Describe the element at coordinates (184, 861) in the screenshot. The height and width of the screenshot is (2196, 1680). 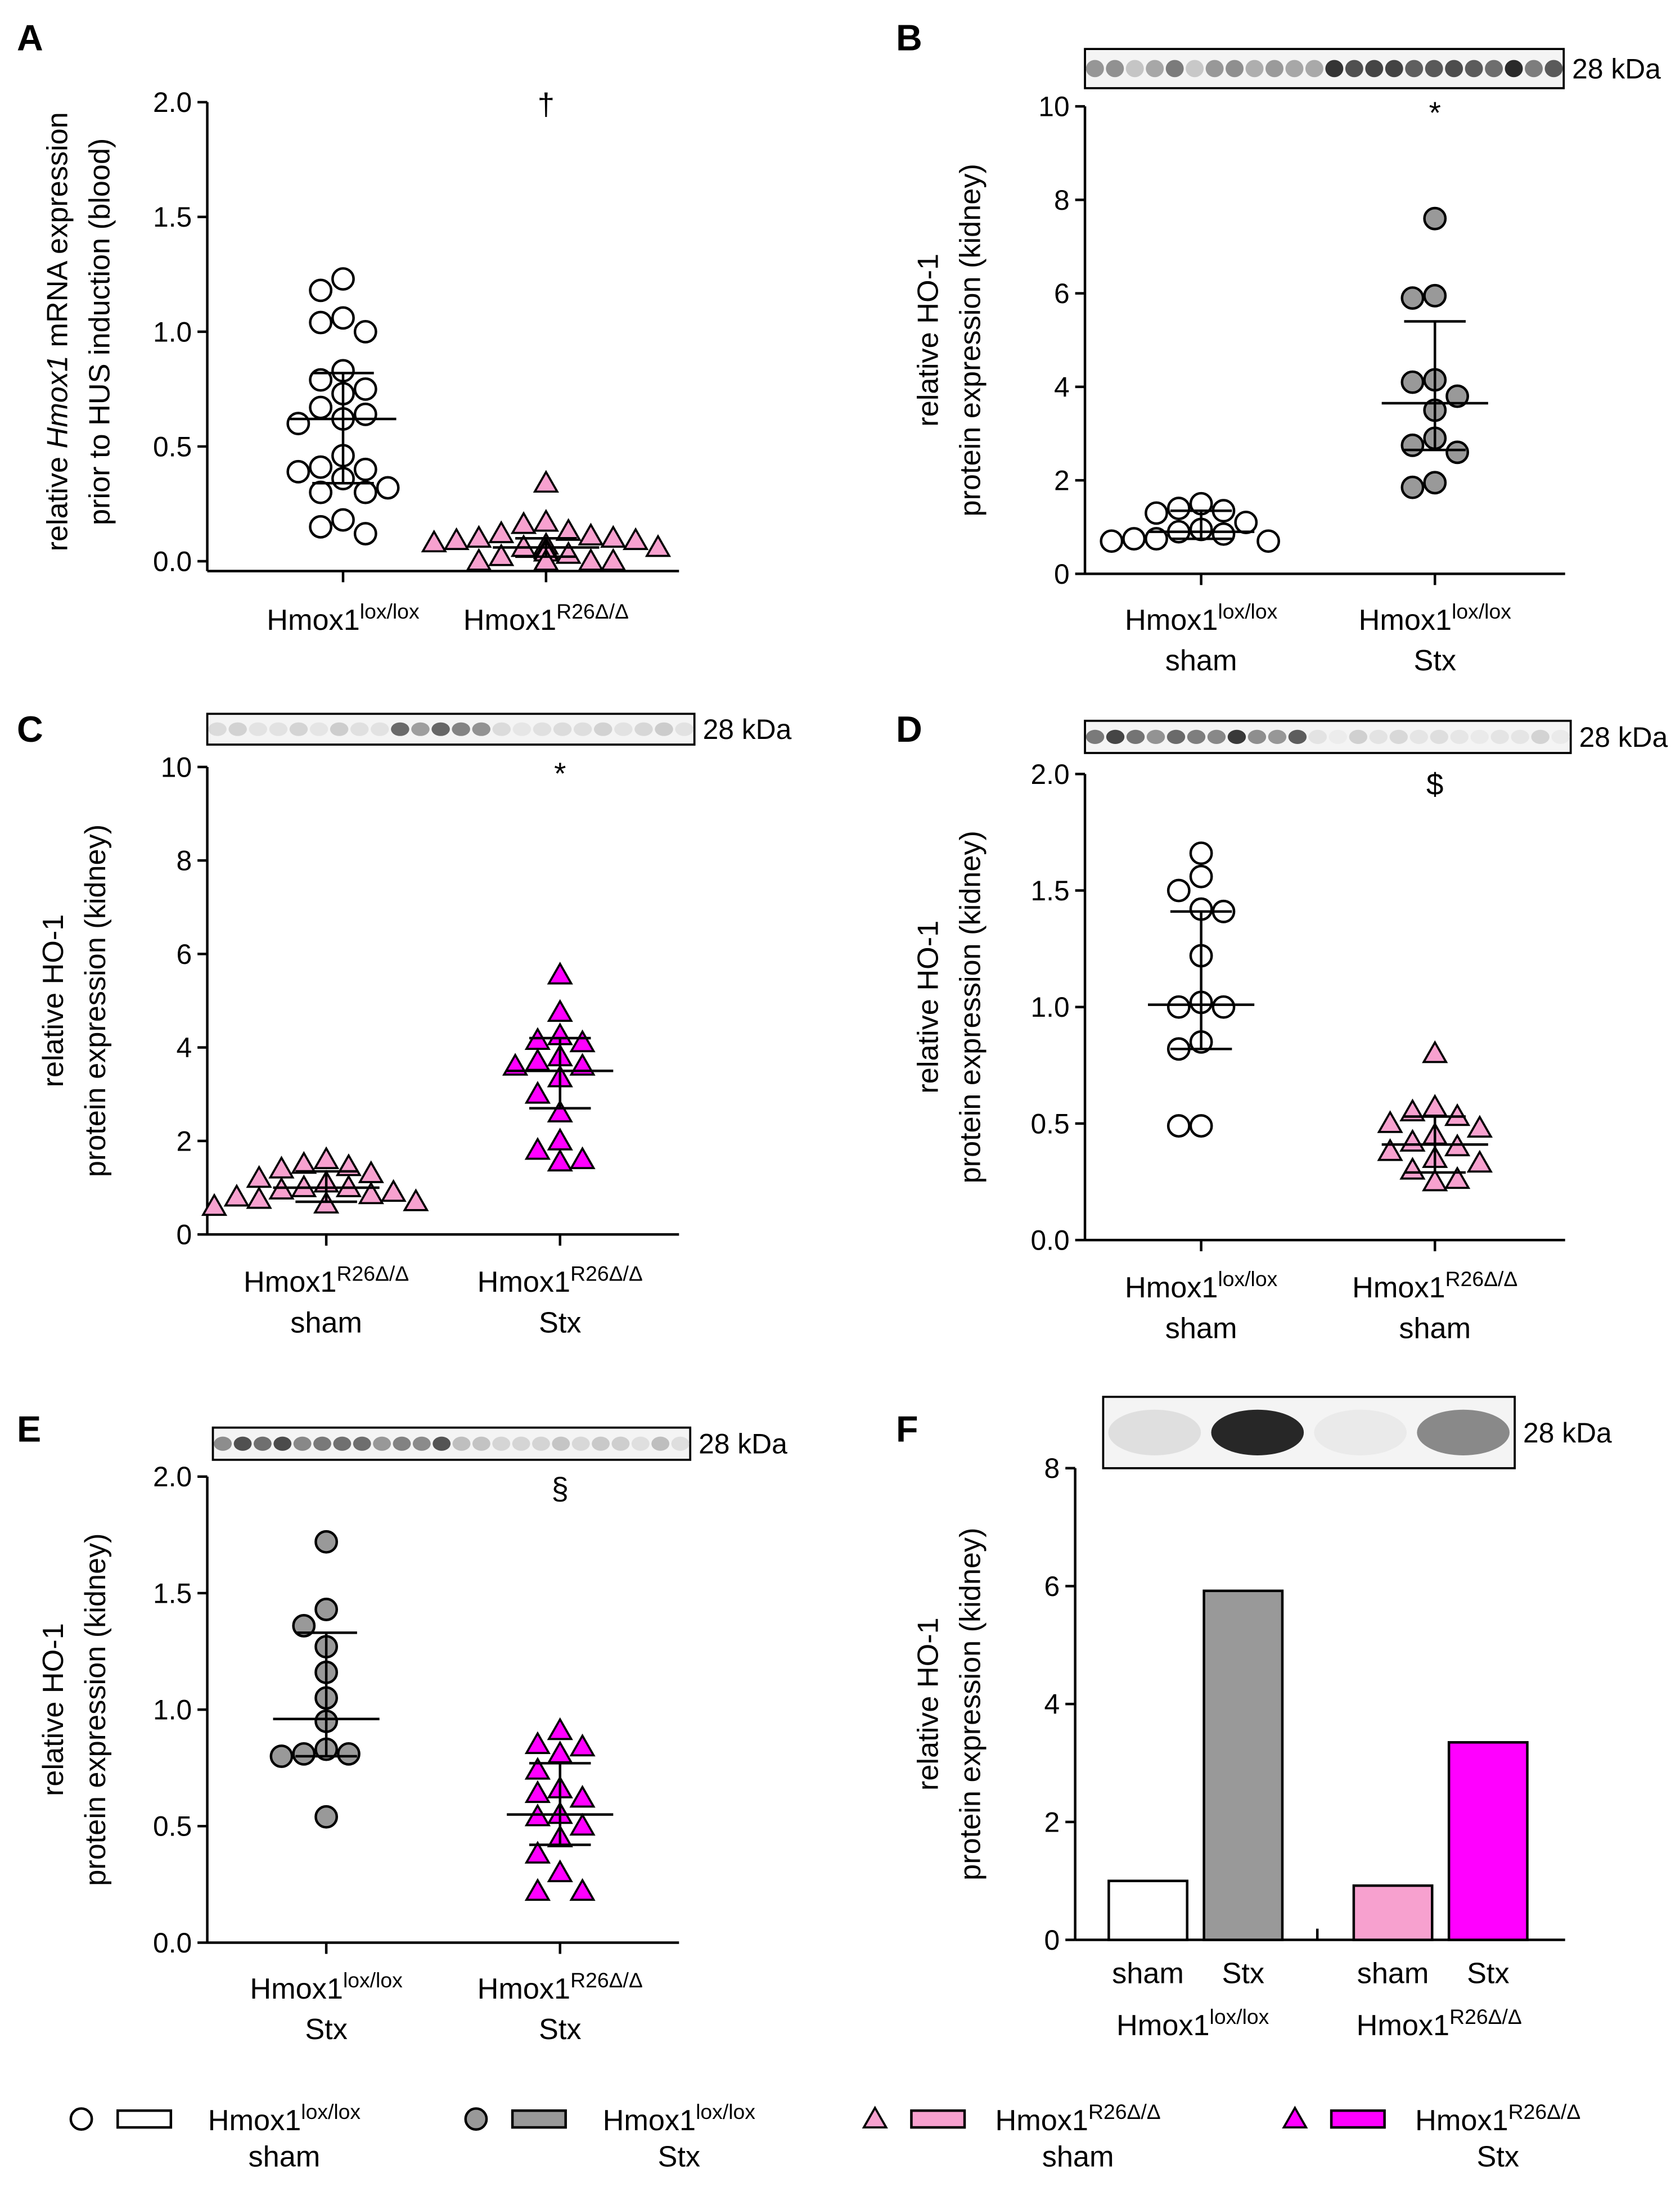
I see `y-tick-label: 8` at that location.